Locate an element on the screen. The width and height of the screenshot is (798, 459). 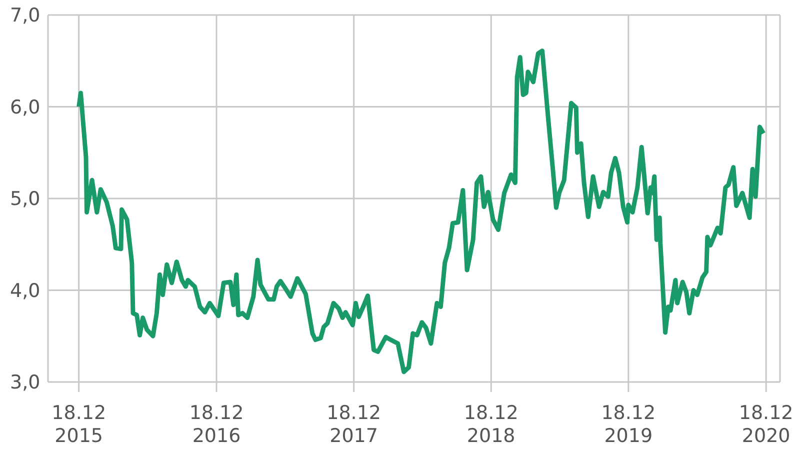
y-tick-label: 4,0 is located at coordinates (25, 291).